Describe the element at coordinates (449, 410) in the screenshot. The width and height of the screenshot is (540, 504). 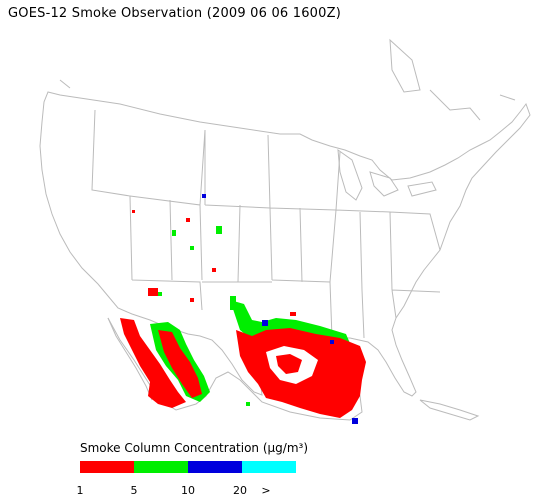
I see `cuba-outline` at that location.